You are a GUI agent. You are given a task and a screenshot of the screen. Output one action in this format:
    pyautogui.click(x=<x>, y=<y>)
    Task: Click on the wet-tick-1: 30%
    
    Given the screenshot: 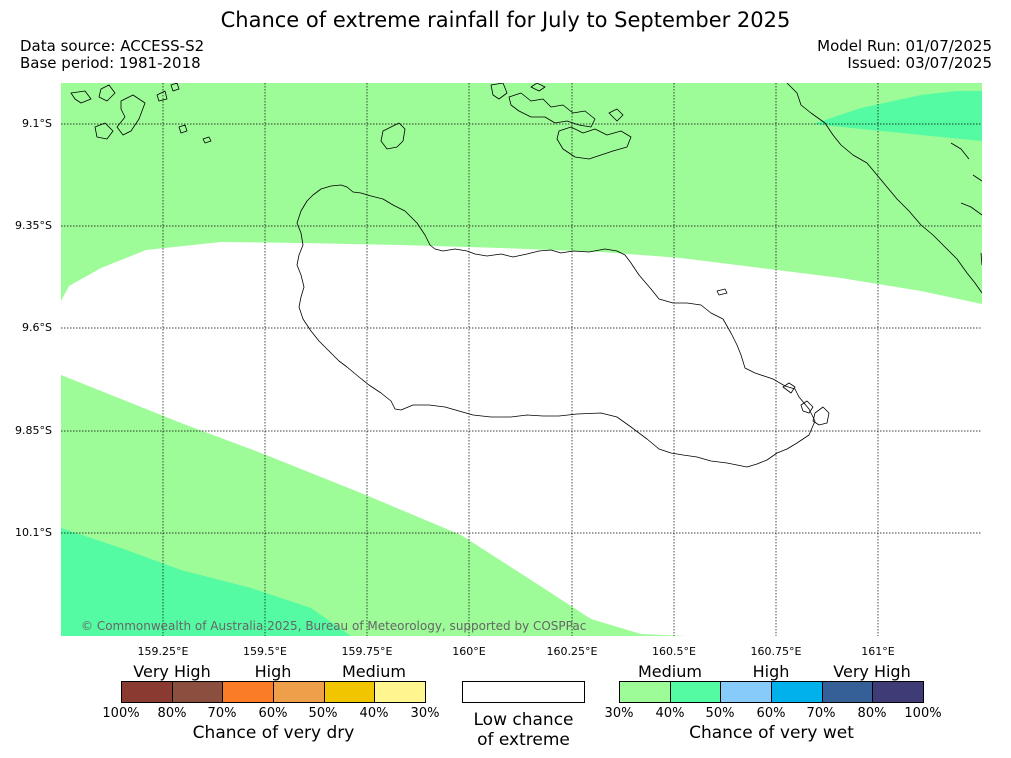 What is the action you would take?
    pyautogui.click(x=619, y=713)
    